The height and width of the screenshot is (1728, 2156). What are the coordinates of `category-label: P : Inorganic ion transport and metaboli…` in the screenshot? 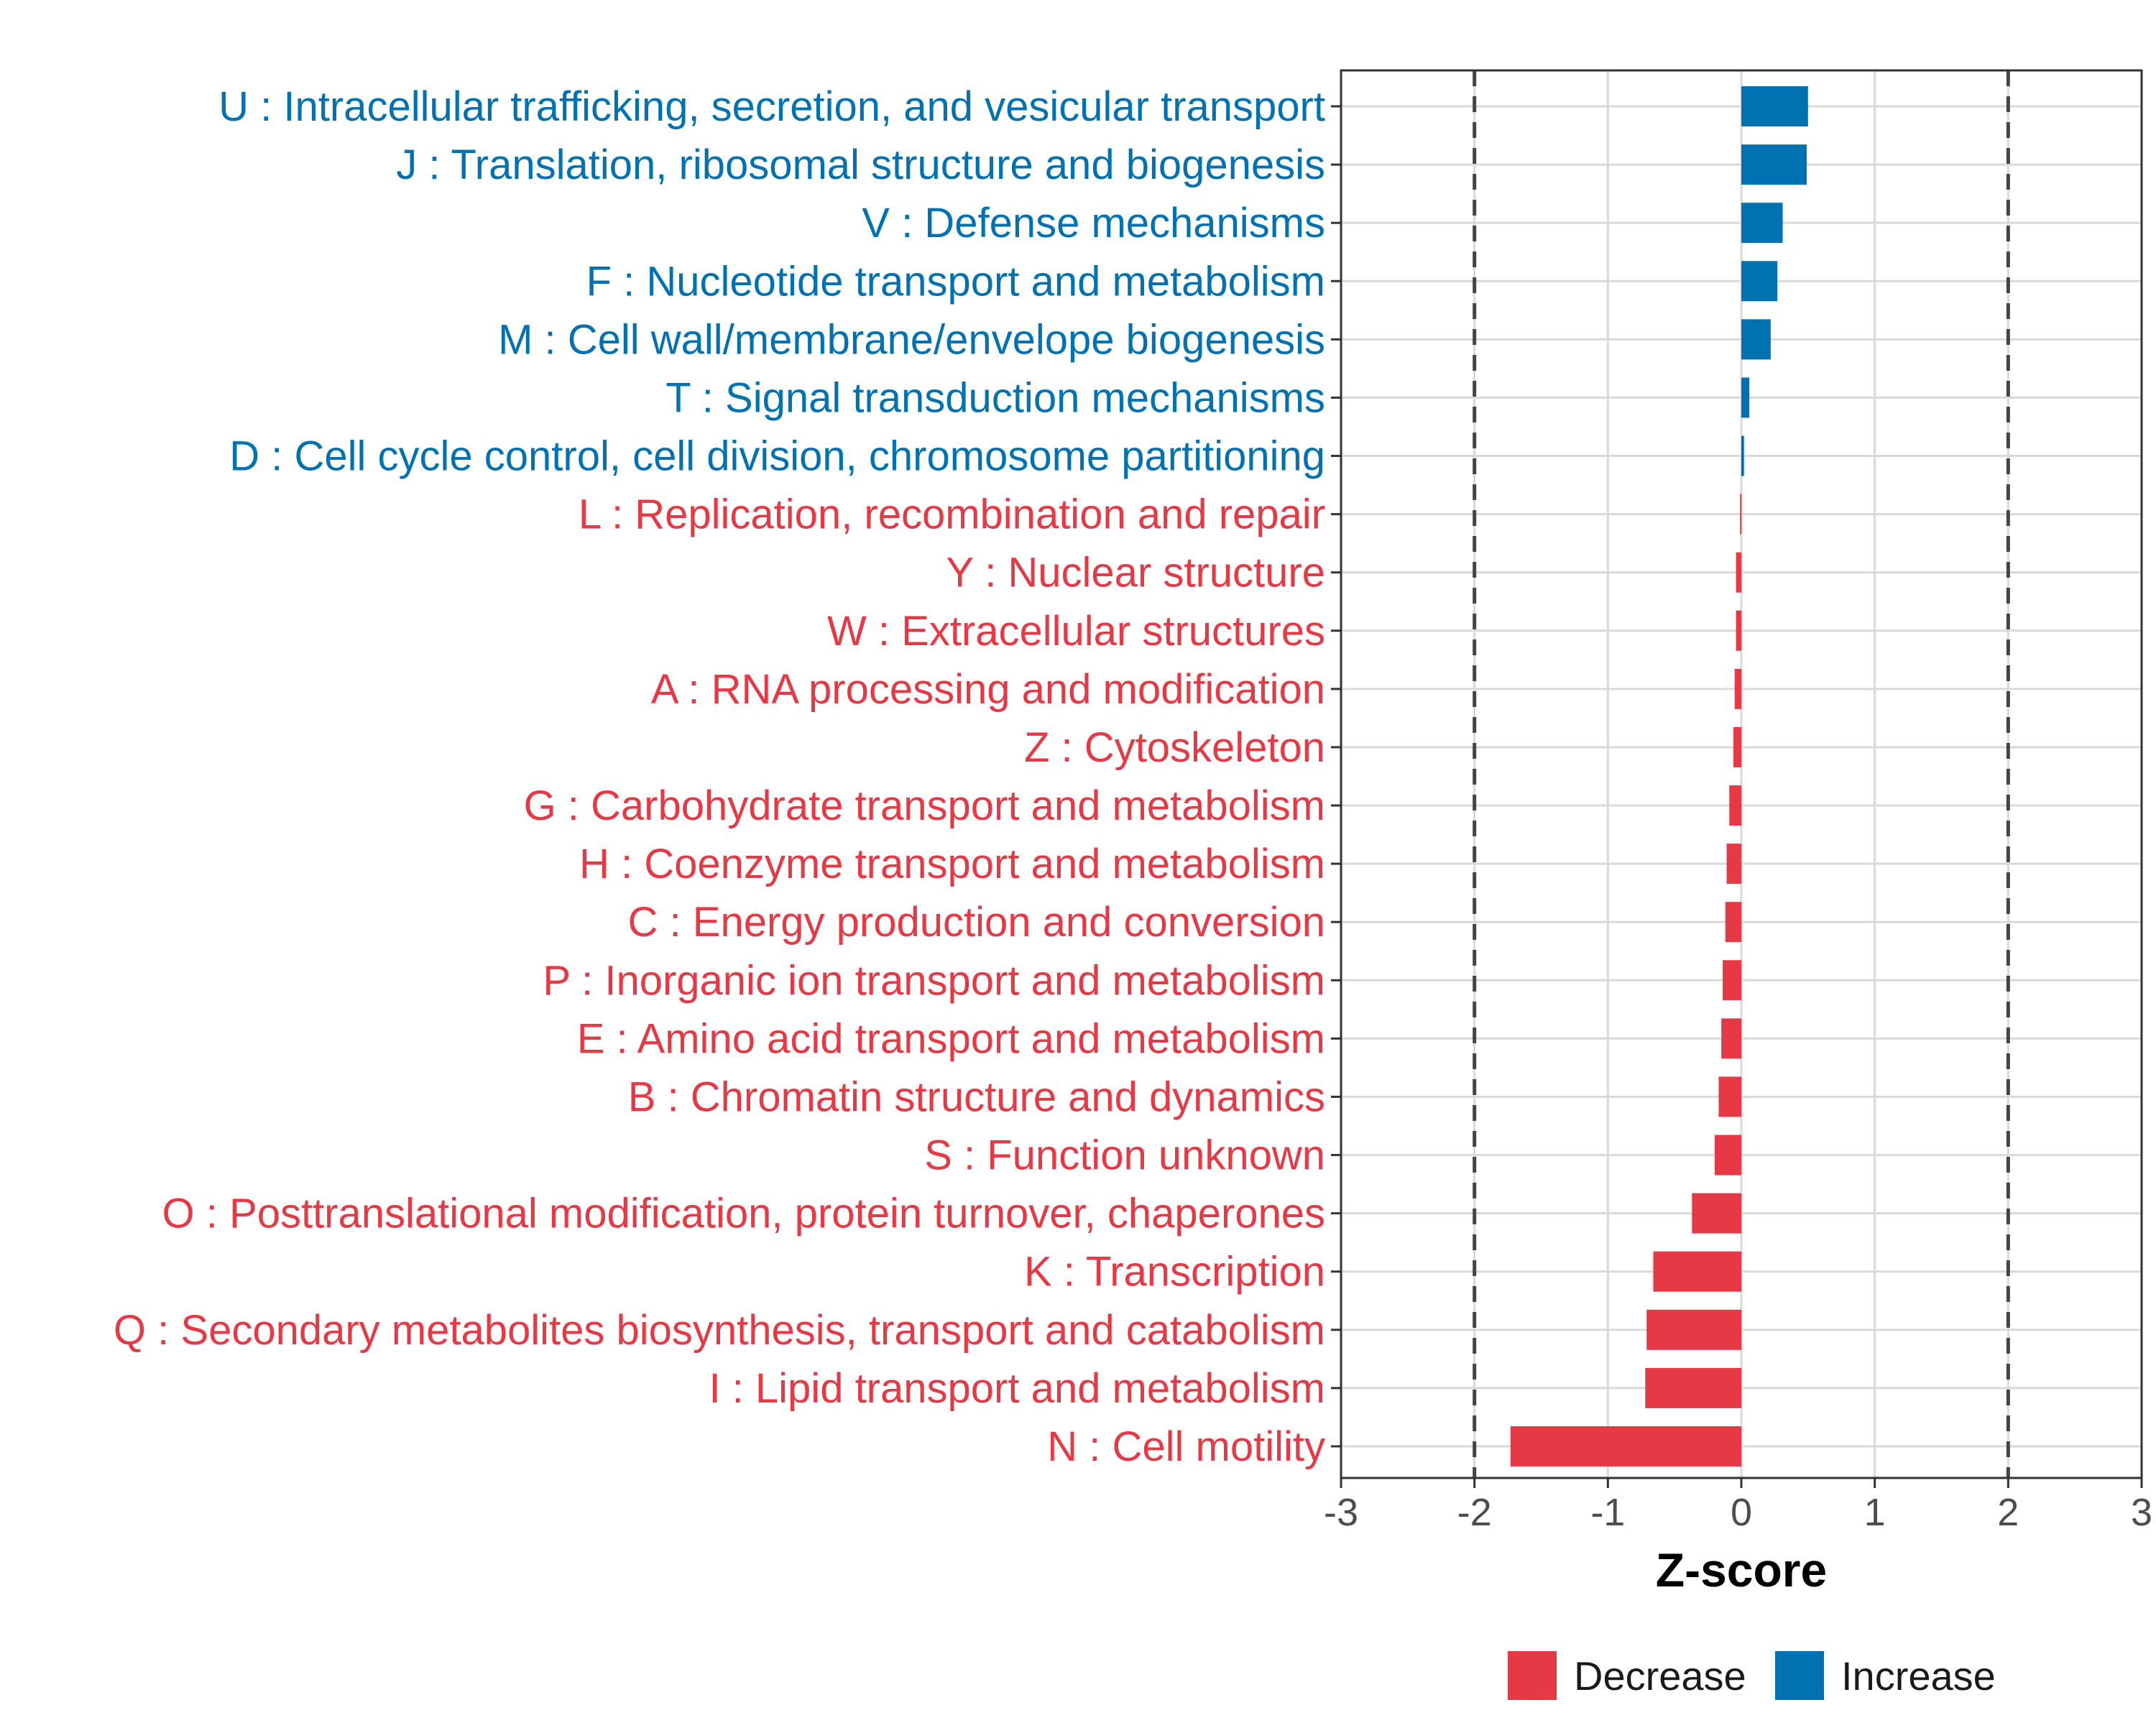 It's located at (934, 981).